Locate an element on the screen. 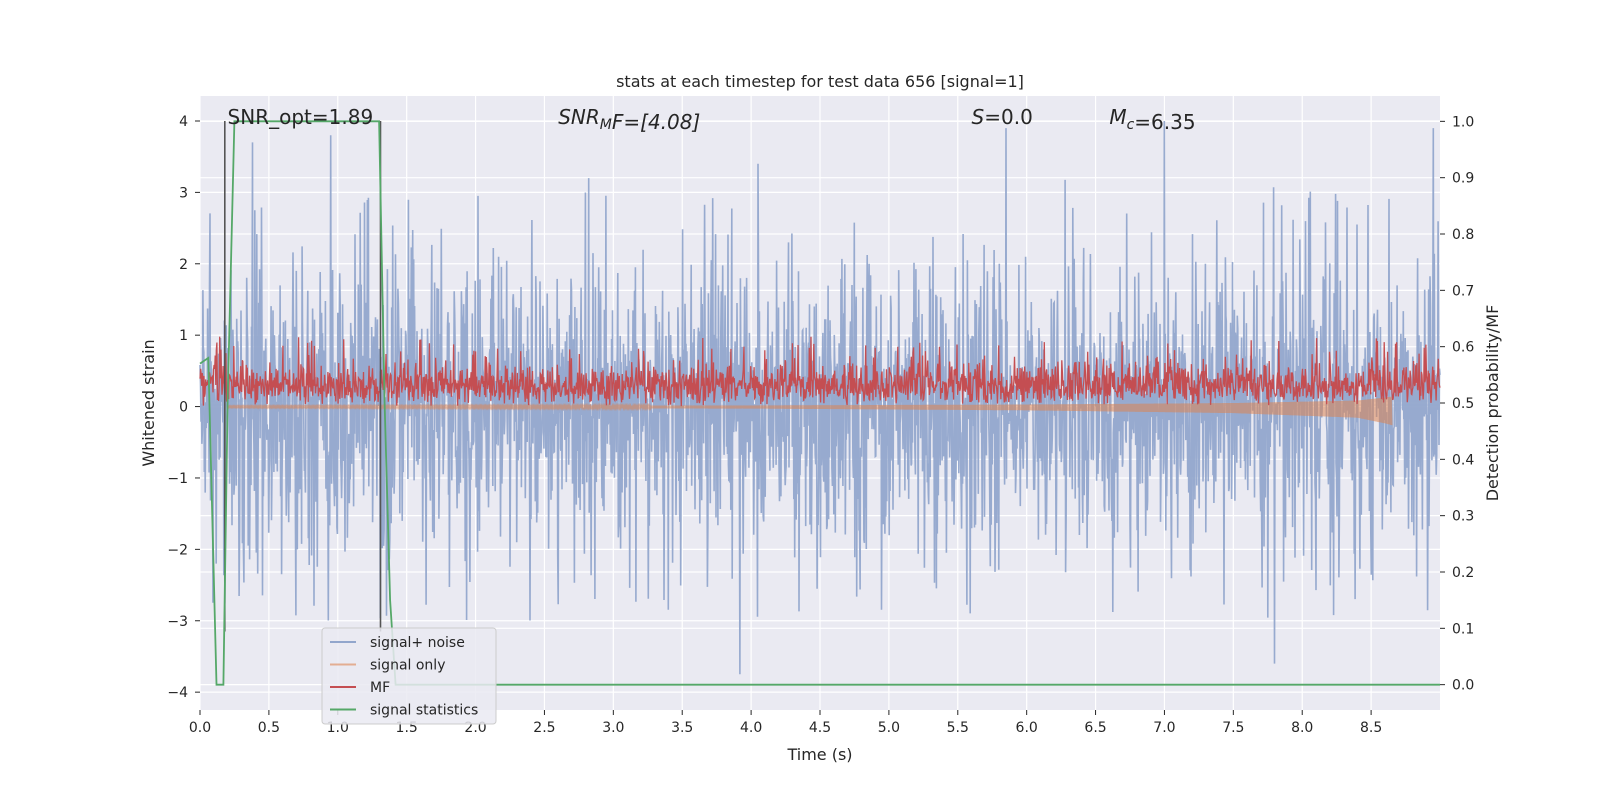  y-right-tick-label: 0.3 is located at coordinates (1463, 517).